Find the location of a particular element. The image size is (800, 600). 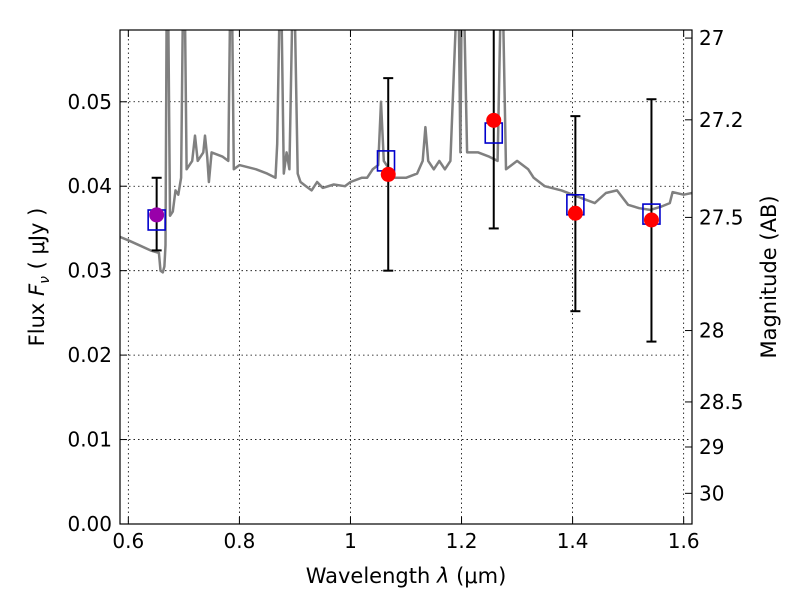

y2-tick-label: 30 is located at coordinates (711, 493).